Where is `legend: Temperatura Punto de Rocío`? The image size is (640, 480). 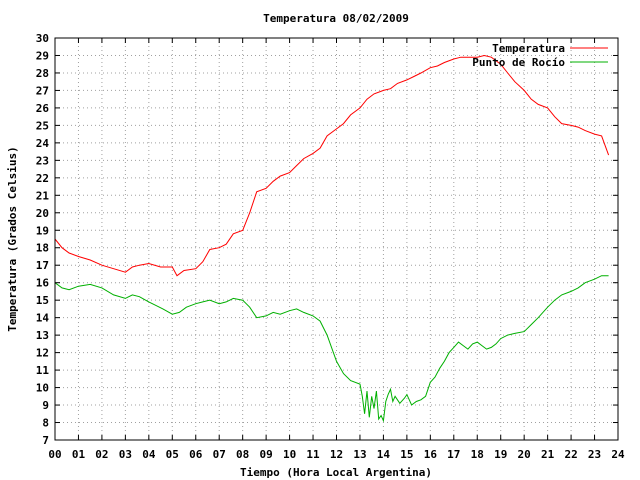 legend: Temperatura Punto de Rocío is located at coordinates (540, 55).